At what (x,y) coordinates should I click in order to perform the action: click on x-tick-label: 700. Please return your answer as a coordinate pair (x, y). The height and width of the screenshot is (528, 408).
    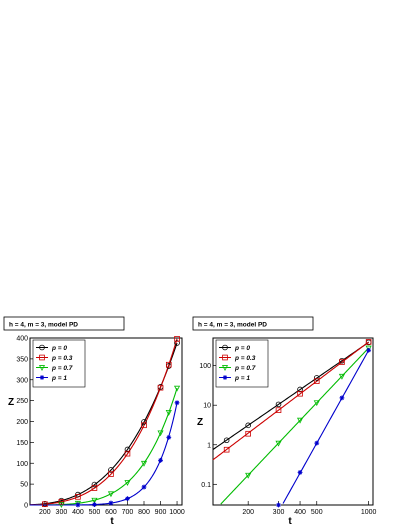
    Looking at the image, I should click on (128, 512).